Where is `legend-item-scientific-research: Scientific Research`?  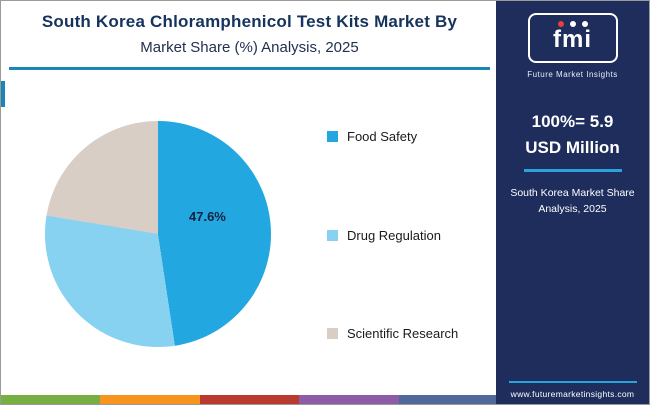
legend-item-scientific-research: Scientific Research is located at coordinates (392, 333).